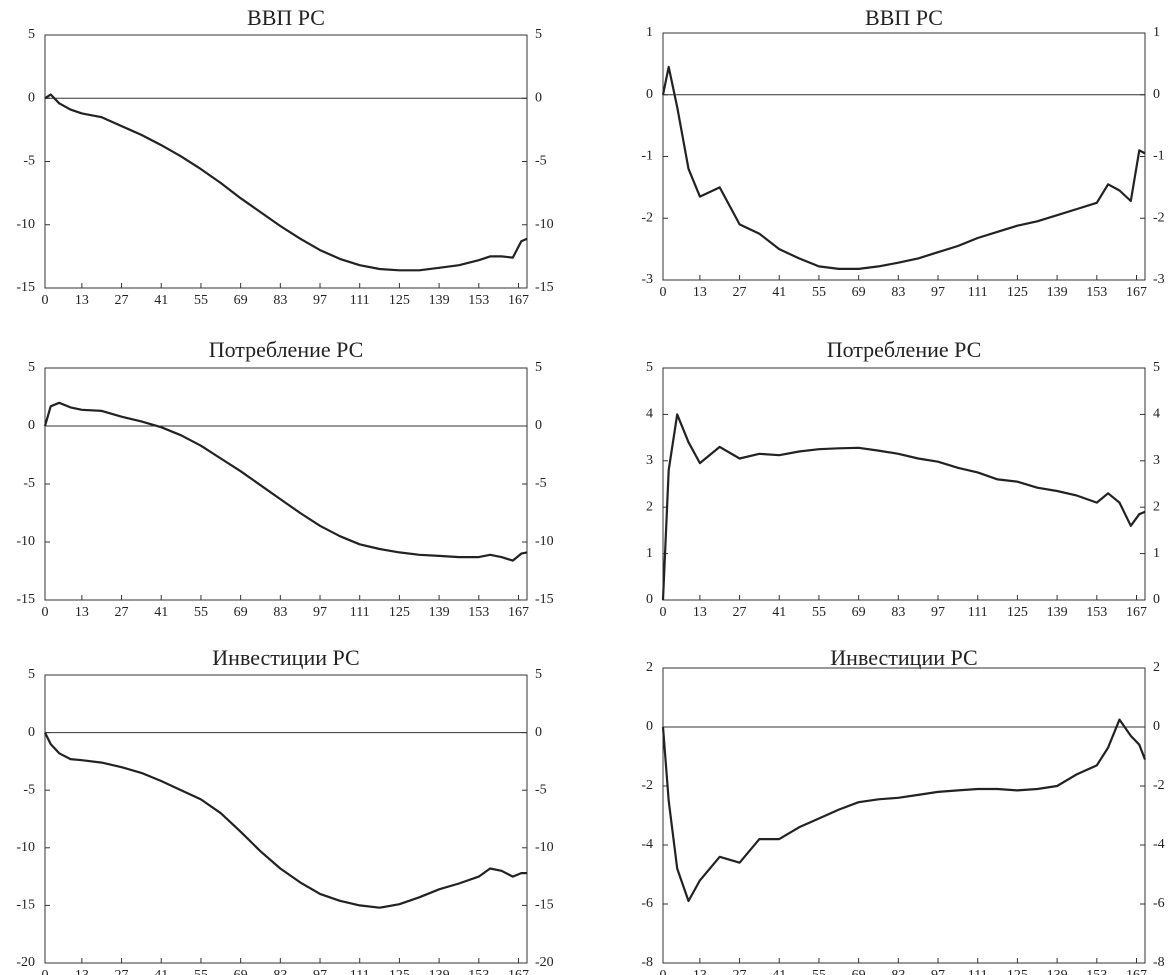 The height and width of the screenshot is (975, 1175). I want to click on y-tick-label-right: -15, so click(544, 287).